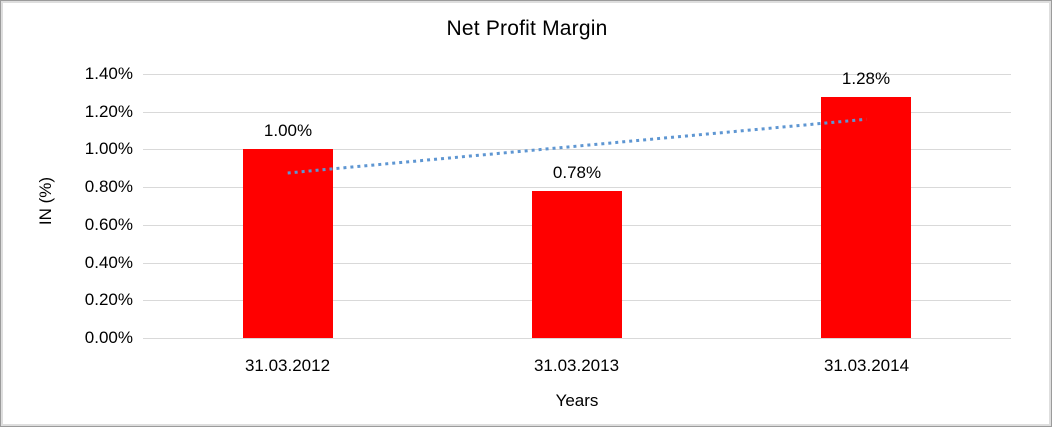 This screenshot has width=1052, height=427. I want to click on y-tick-label: 0.00%, so click(108, 337).